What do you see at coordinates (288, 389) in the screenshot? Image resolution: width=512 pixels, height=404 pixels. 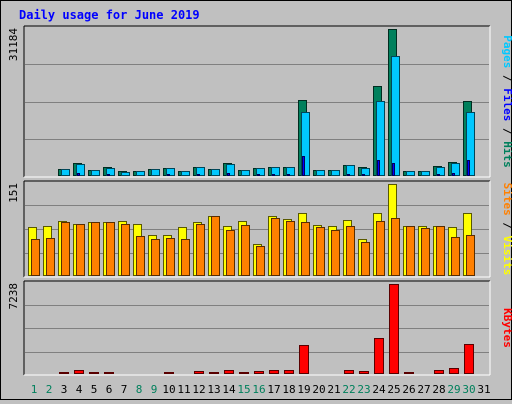 I see `x-tick-label: 18` at bounding box center [288, 389].